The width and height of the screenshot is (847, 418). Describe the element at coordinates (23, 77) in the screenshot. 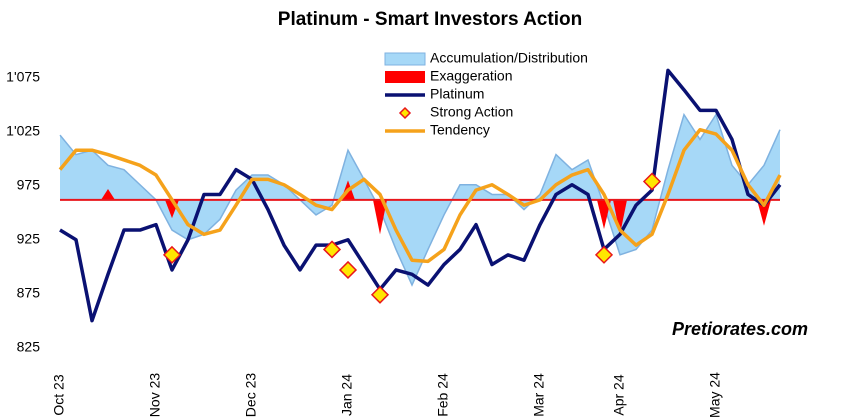

I see `y-tick-label: 1'075` at that location.